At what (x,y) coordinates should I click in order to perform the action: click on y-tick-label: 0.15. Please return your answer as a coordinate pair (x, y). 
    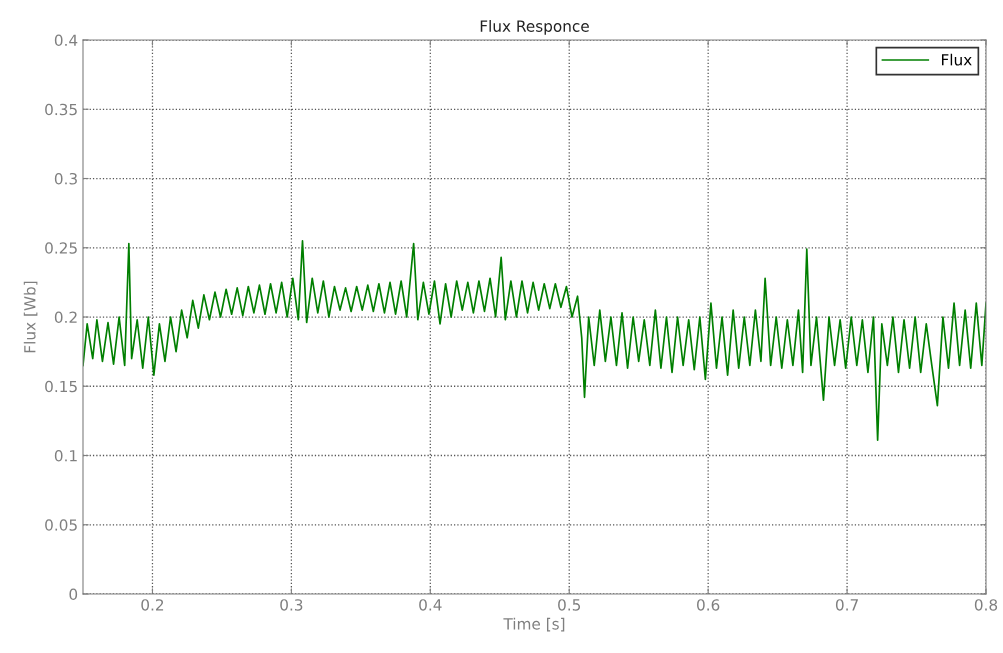
    Looking at the image, I should click on (61, 386).